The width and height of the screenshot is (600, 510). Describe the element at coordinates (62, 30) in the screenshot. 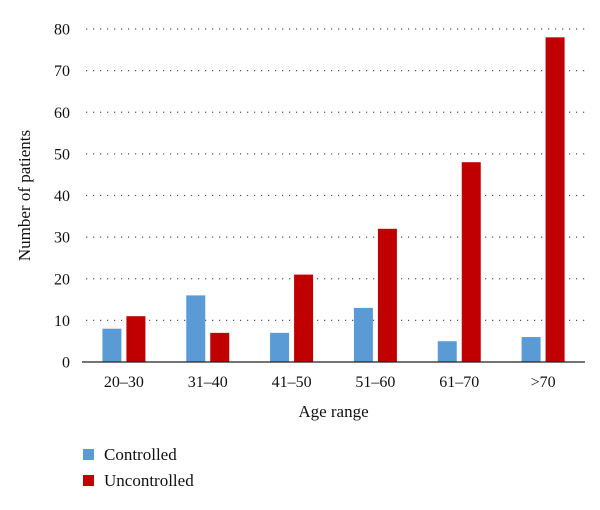

I see `y-tick-label: 80` at that location.